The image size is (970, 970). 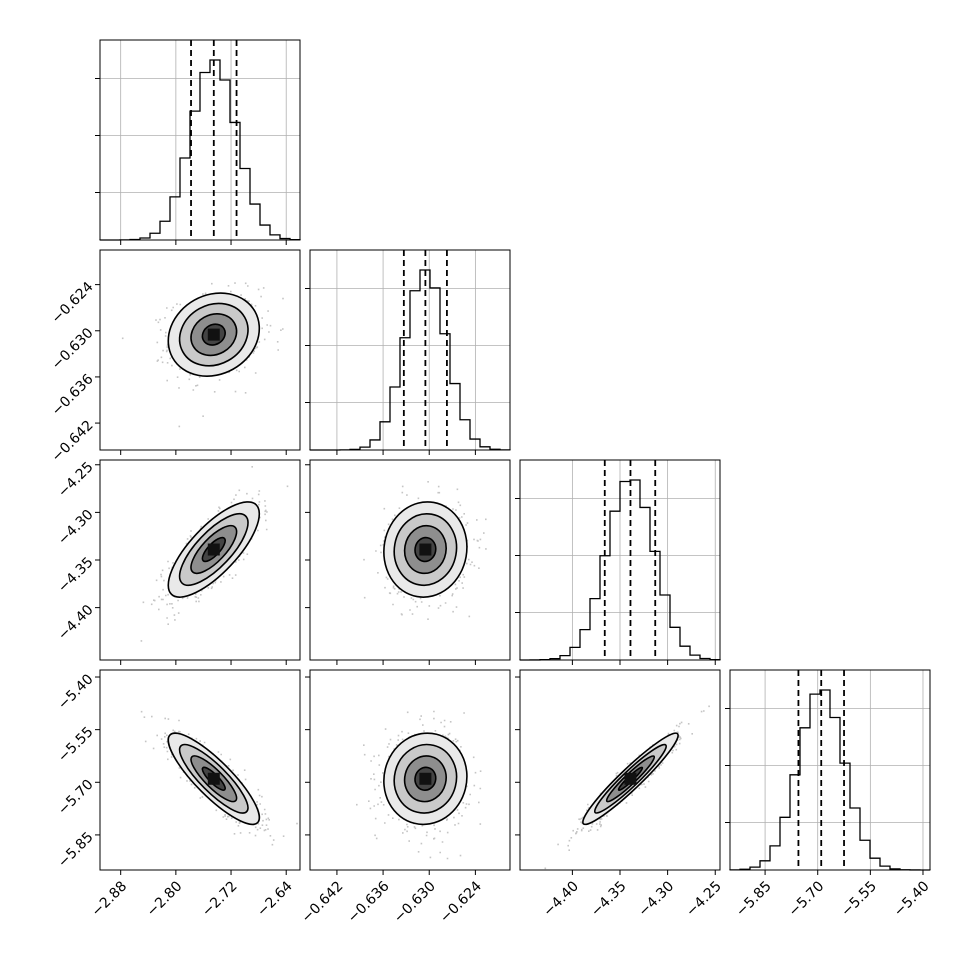 What do you see at coordinates (76, 623) in the screenshot?
I see `y-tick-label: −4.40` at bounding box center [76, 623].